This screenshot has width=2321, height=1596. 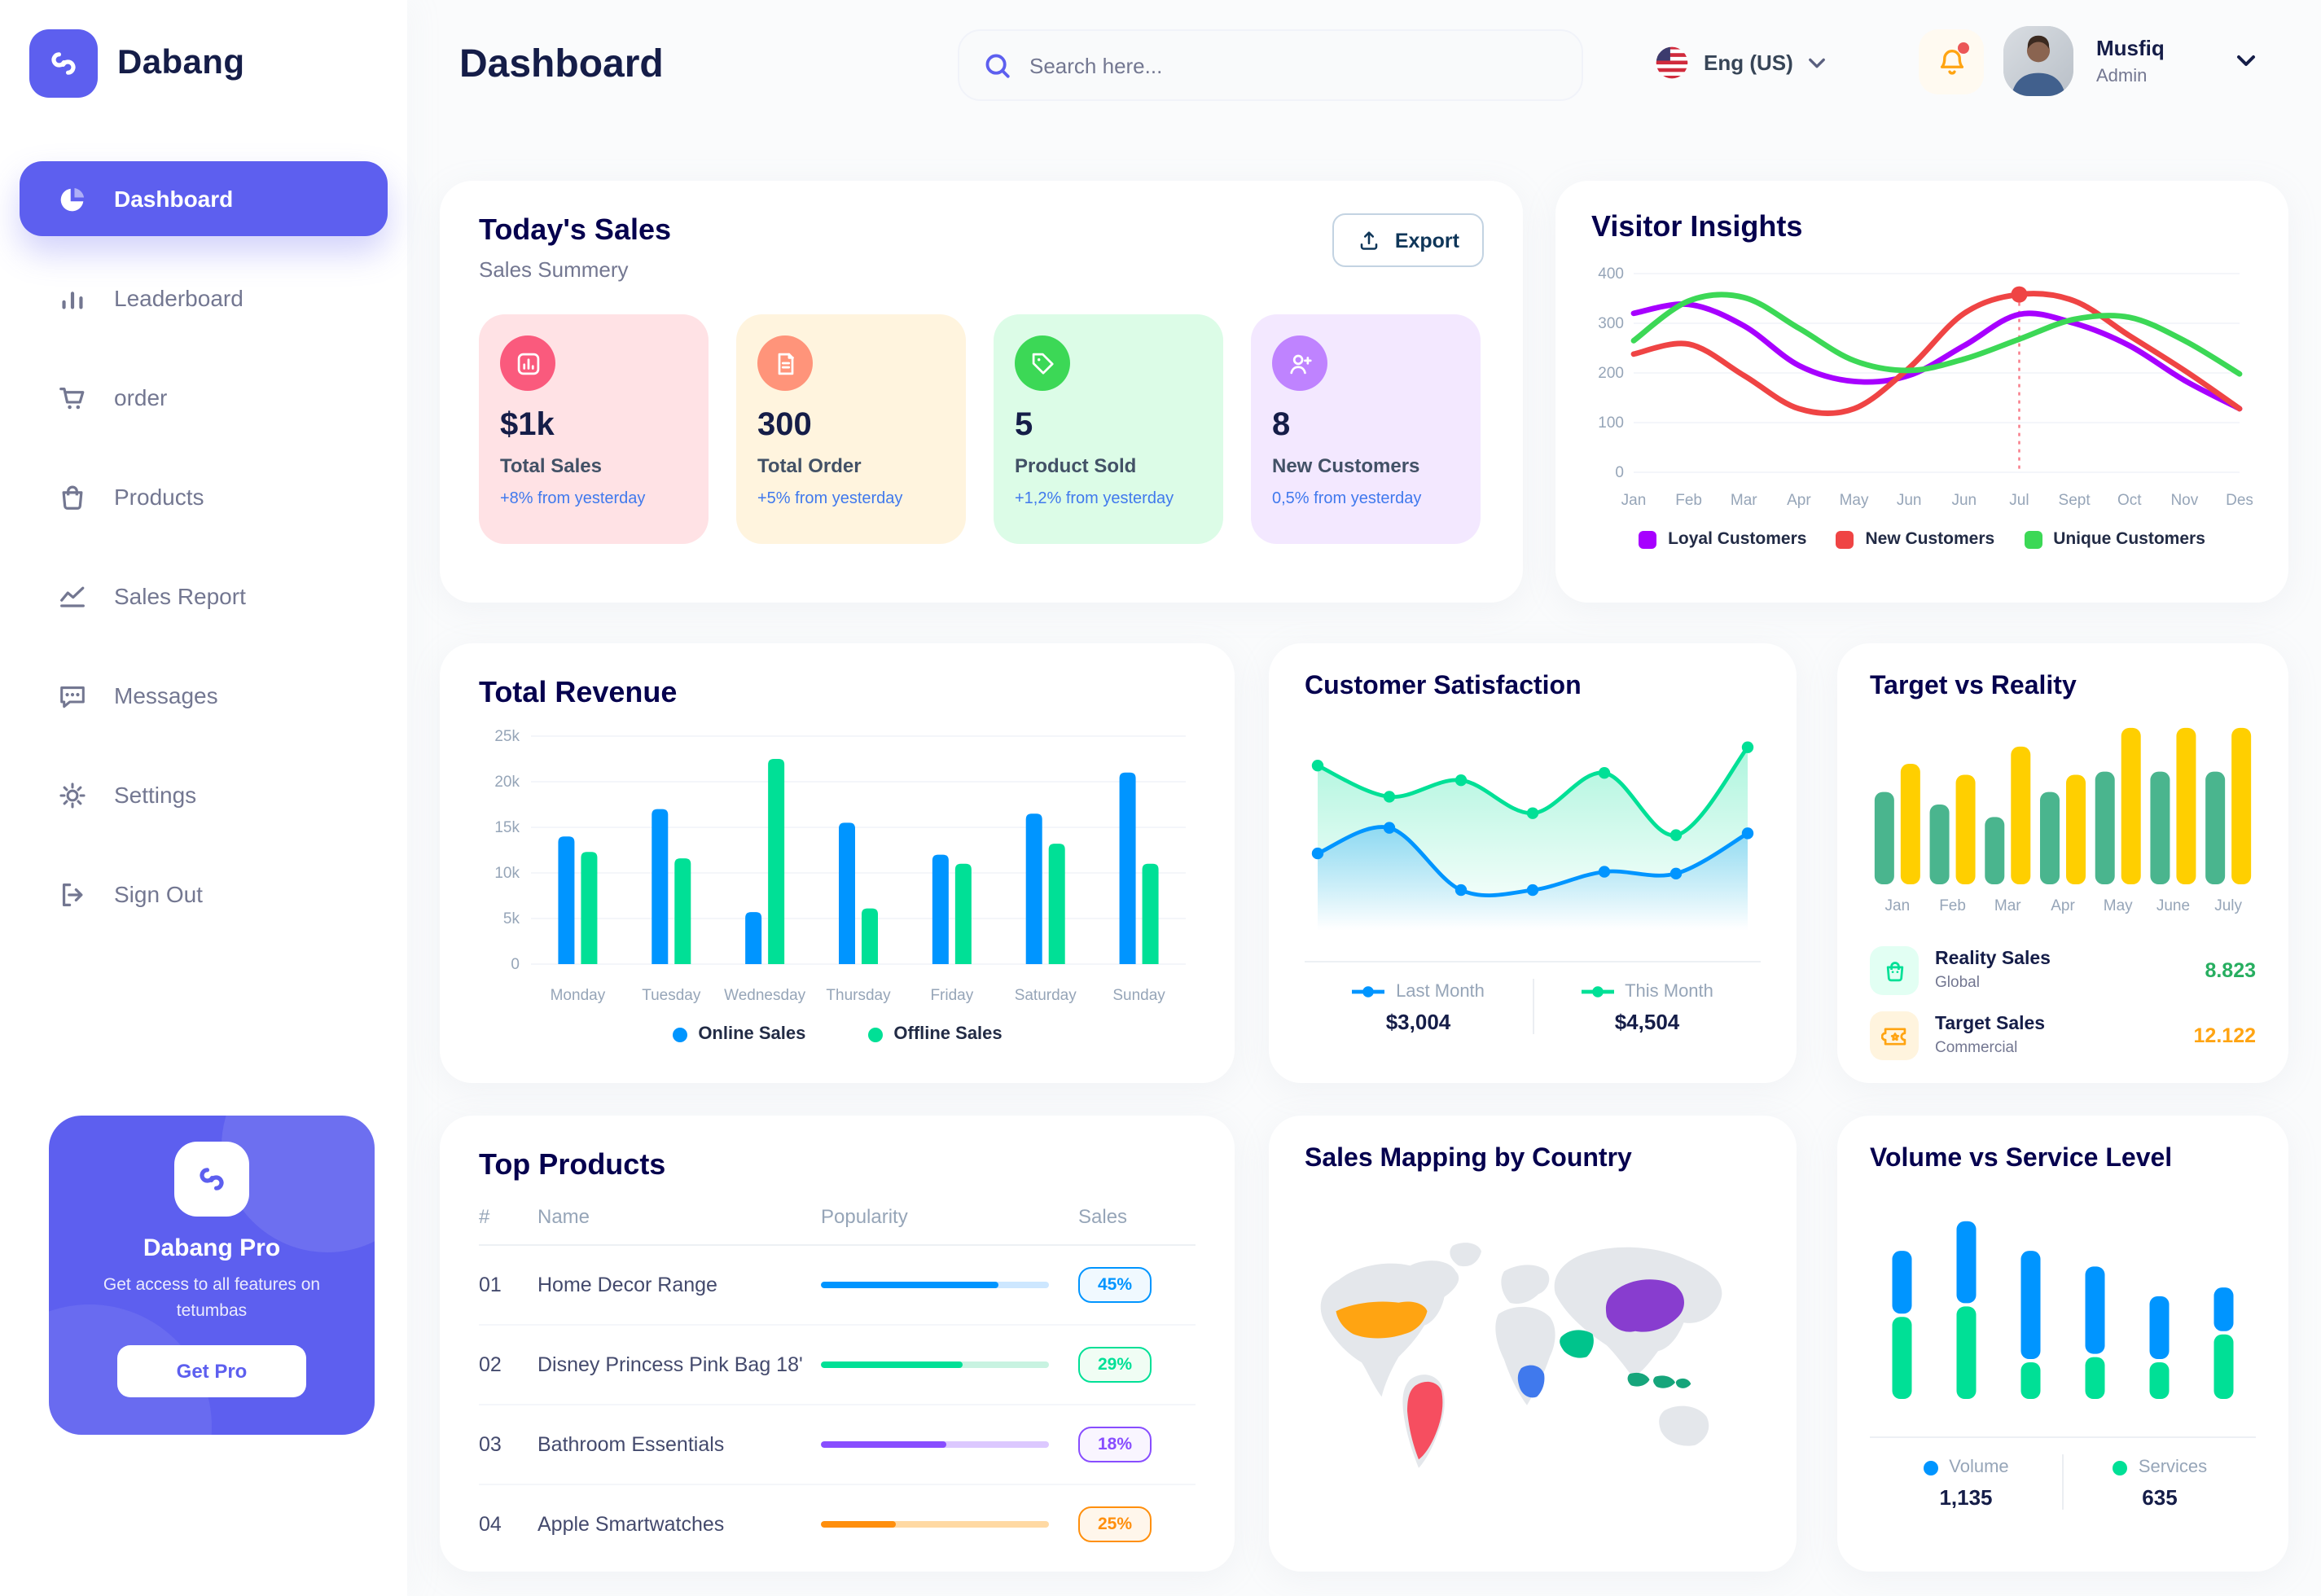 What do you see at coordinates (507, 828) in the screenshot?
I see `svg-text: 15k` at bounding box center [507, 828].